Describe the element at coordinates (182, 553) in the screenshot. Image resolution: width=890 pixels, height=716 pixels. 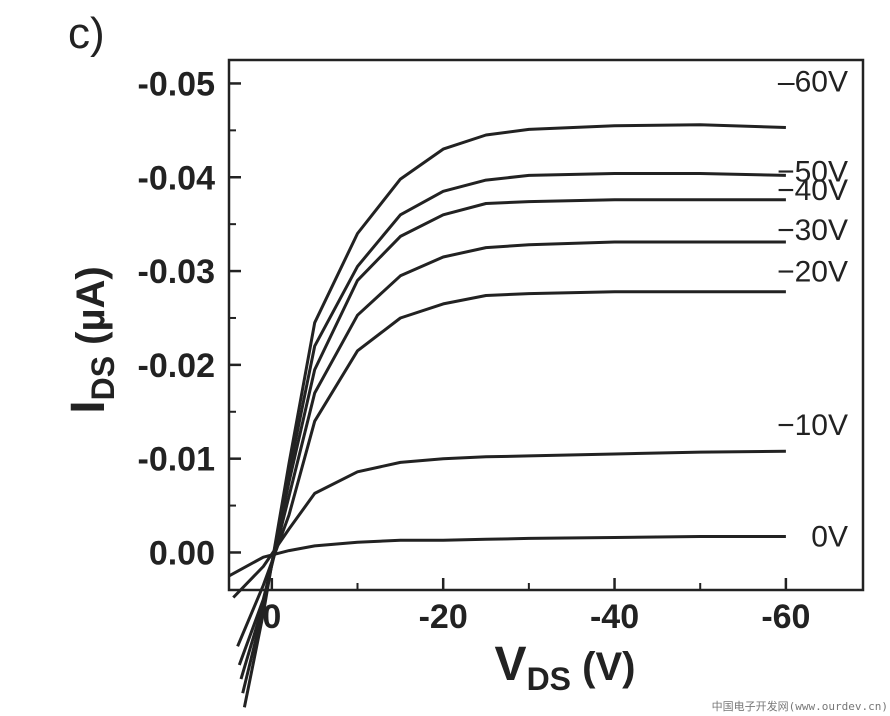
I see `y-tick-label: 0.00` at that location.